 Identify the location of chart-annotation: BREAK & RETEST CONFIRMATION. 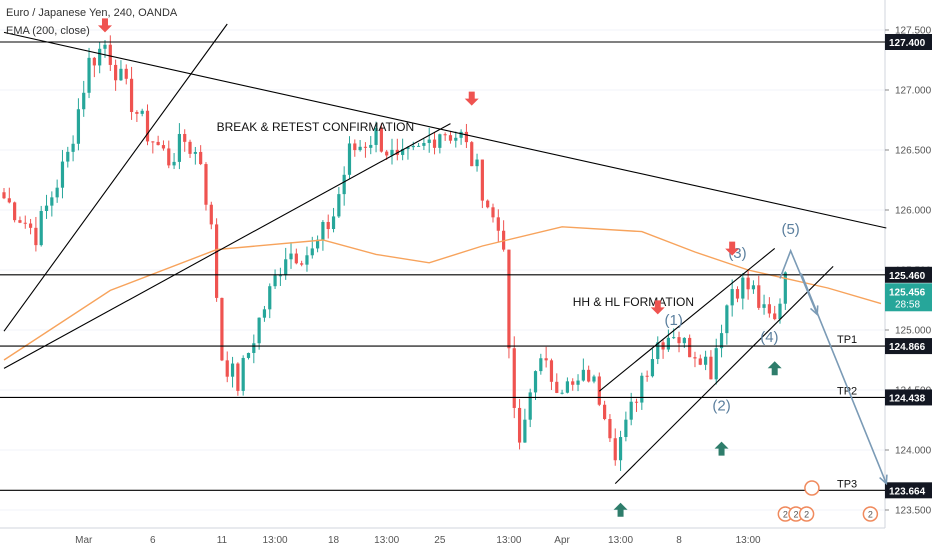
(316, 127).